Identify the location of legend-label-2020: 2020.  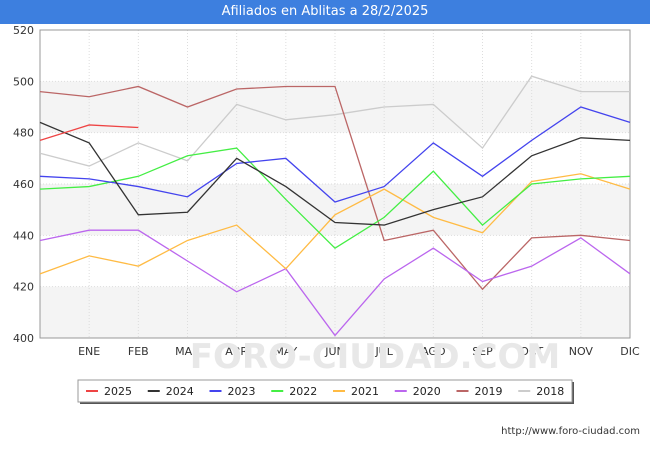
(427, 391).